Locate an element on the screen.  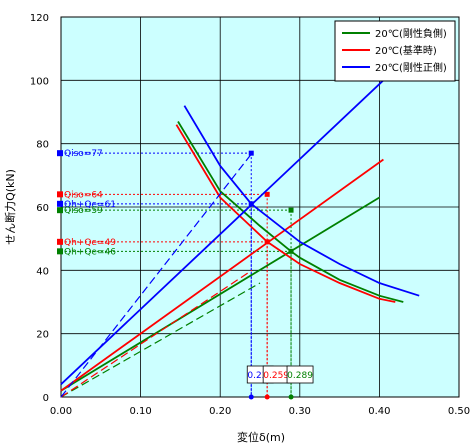
x-tick-label: 0.10 is located at coordinates (140, 411).